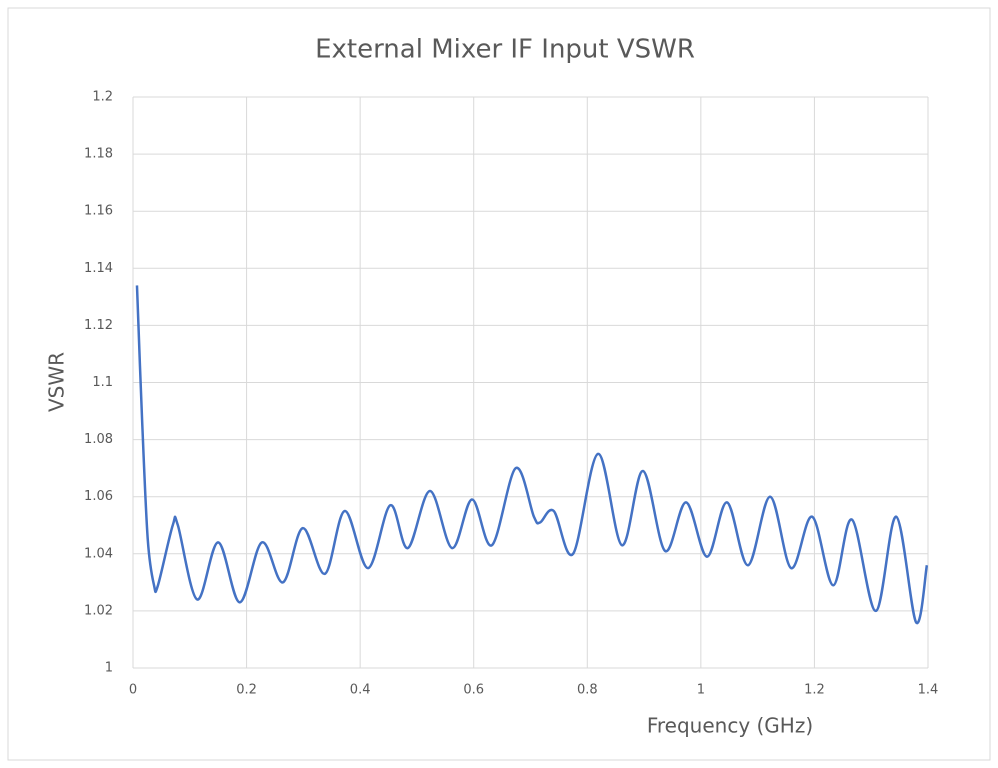 The image size is (998, 768). I want to click on y-axis-label: VSWR, so click(57, 382).